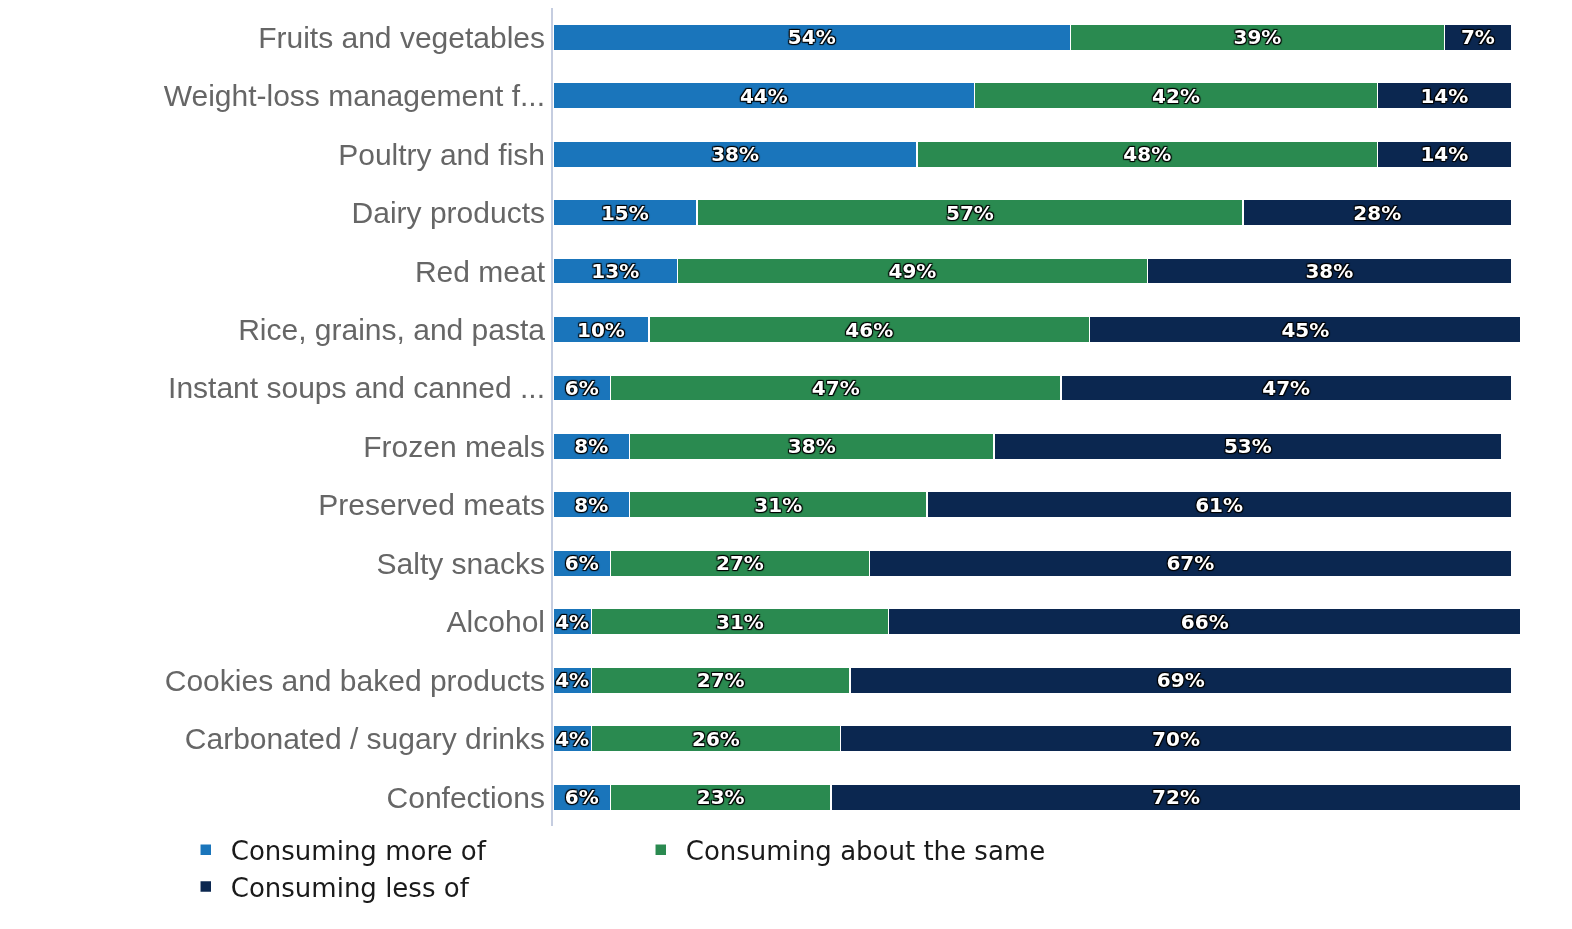  Describe the element at coordinates (811, 37) in the screenshot. I see `data-label: 54%` at that location.